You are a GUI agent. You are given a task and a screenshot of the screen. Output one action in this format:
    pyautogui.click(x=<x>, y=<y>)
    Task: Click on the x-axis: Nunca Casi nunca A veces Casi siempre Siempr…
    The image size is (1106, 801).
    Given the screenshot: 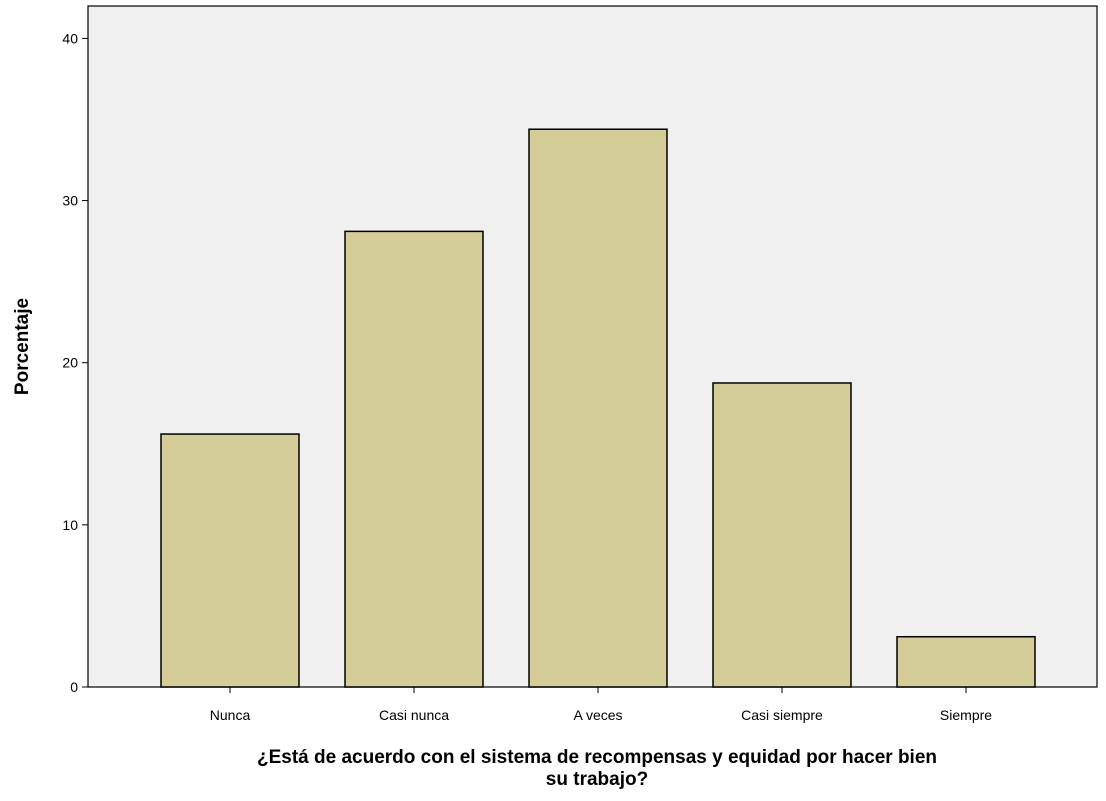 What is the action you would take?
    pyautogui.click(x=601, y=705)
    